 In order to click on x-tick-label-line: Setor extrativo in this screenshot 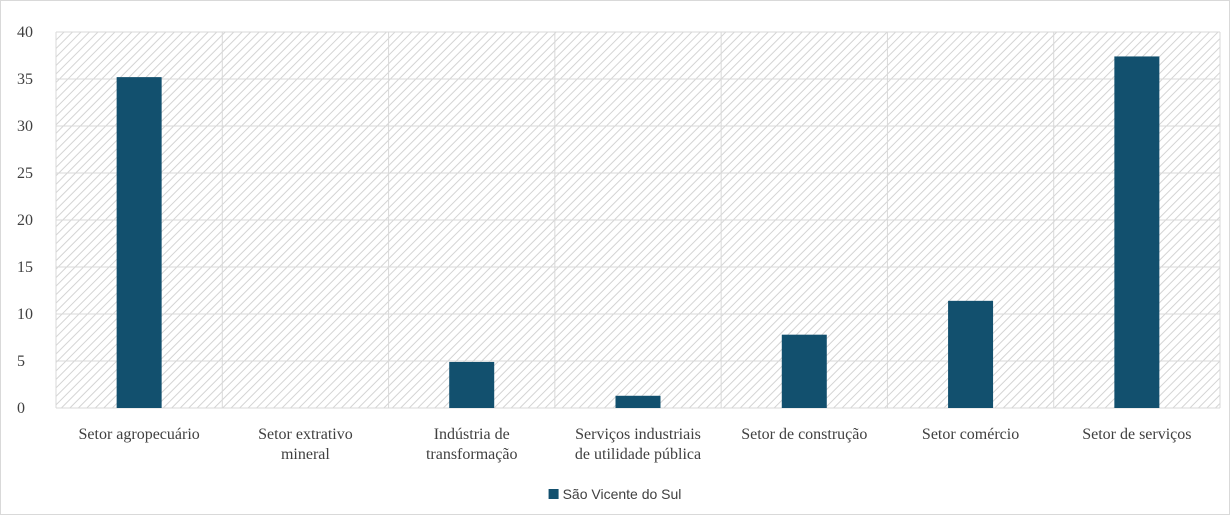, I will do `click(305, 434)`.